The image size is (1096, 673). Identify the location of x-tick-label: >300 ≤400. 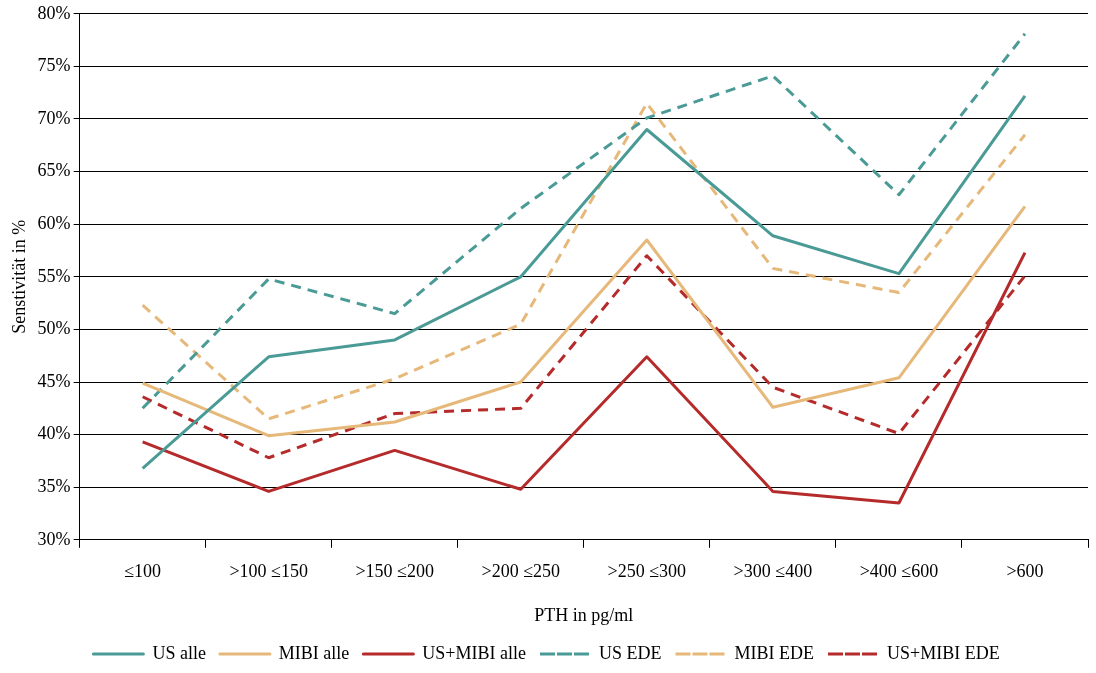
(773, 571).